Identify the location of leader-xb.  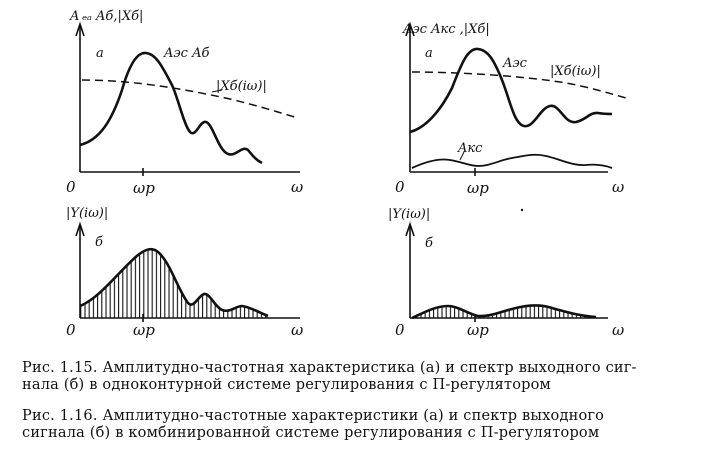
(217, 91).